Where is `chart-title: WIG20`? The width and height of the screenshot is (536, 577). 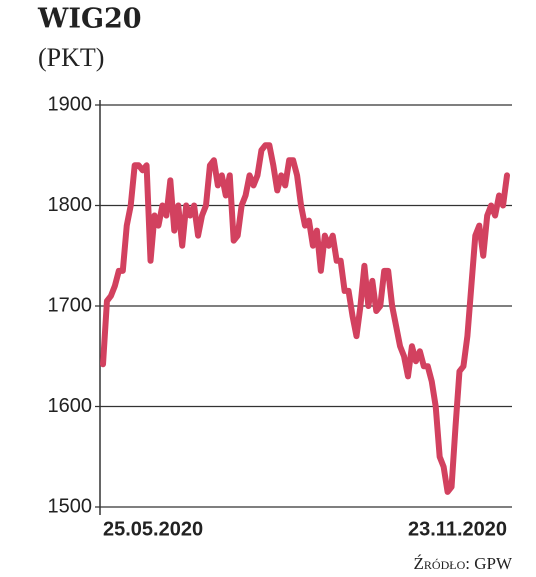
chart-title: WIG20 is located at coordinates (89, 19).